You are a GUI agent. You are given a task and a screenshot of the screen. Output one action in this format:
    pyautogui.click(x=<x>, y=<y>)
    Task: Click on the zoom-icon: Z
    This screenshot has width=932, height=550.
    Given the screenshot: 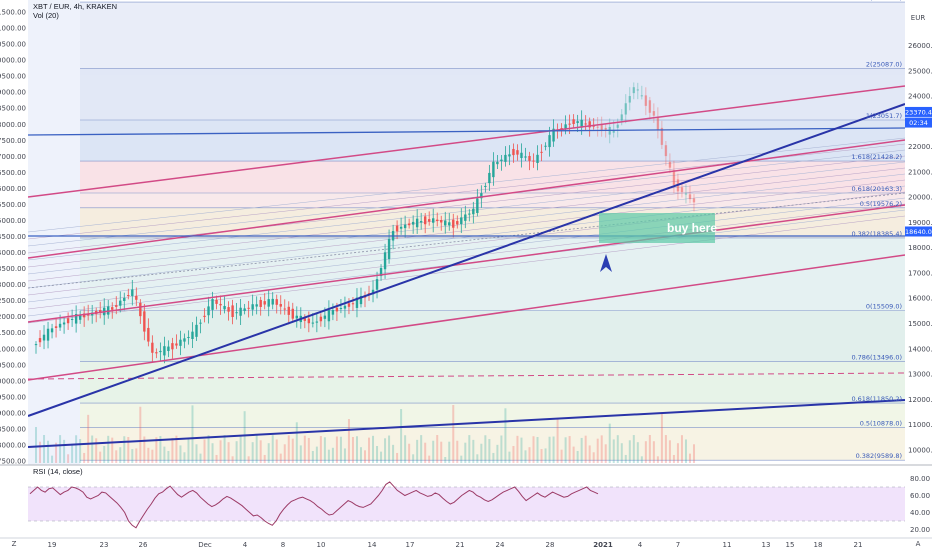 What is the action you would take?
    pyautogui.click(x=14, y=544)
    